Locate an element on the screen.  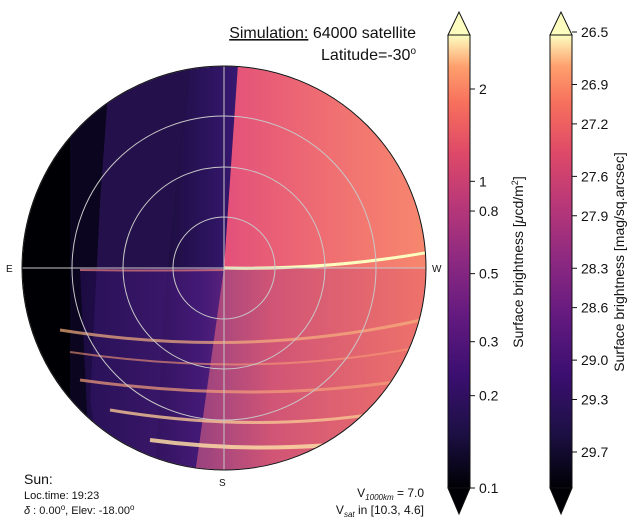
colorbar-magnitude-tick-label: 27.6 is located at coordinates (594, 176).